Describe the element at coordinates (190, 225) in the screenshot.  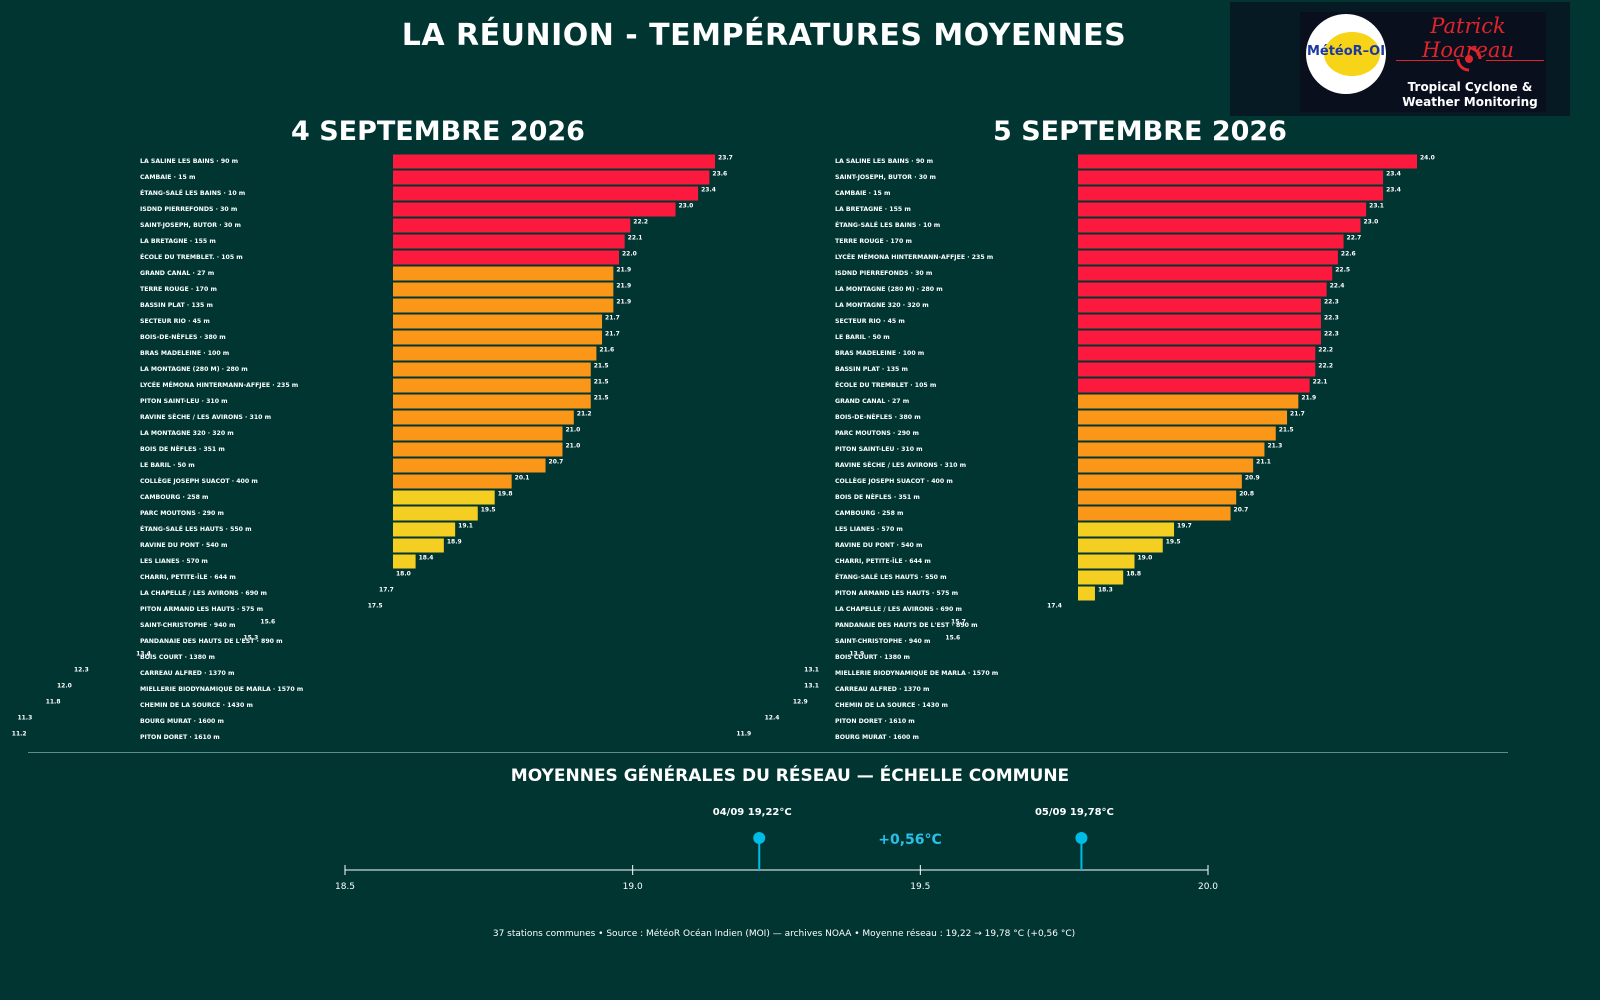
I see `station-label: SAINT-JOSEPH, BUTOR · 30 m` at that location.